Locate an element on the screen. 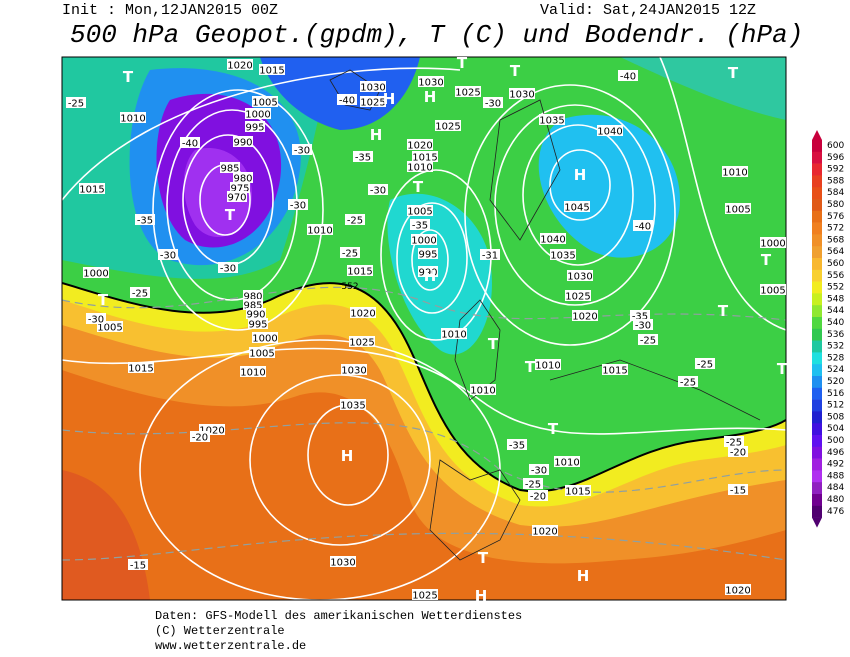 This screenshot has width=850, height=657. isobar-label-group: 995 is located at coordinates (258, 324).